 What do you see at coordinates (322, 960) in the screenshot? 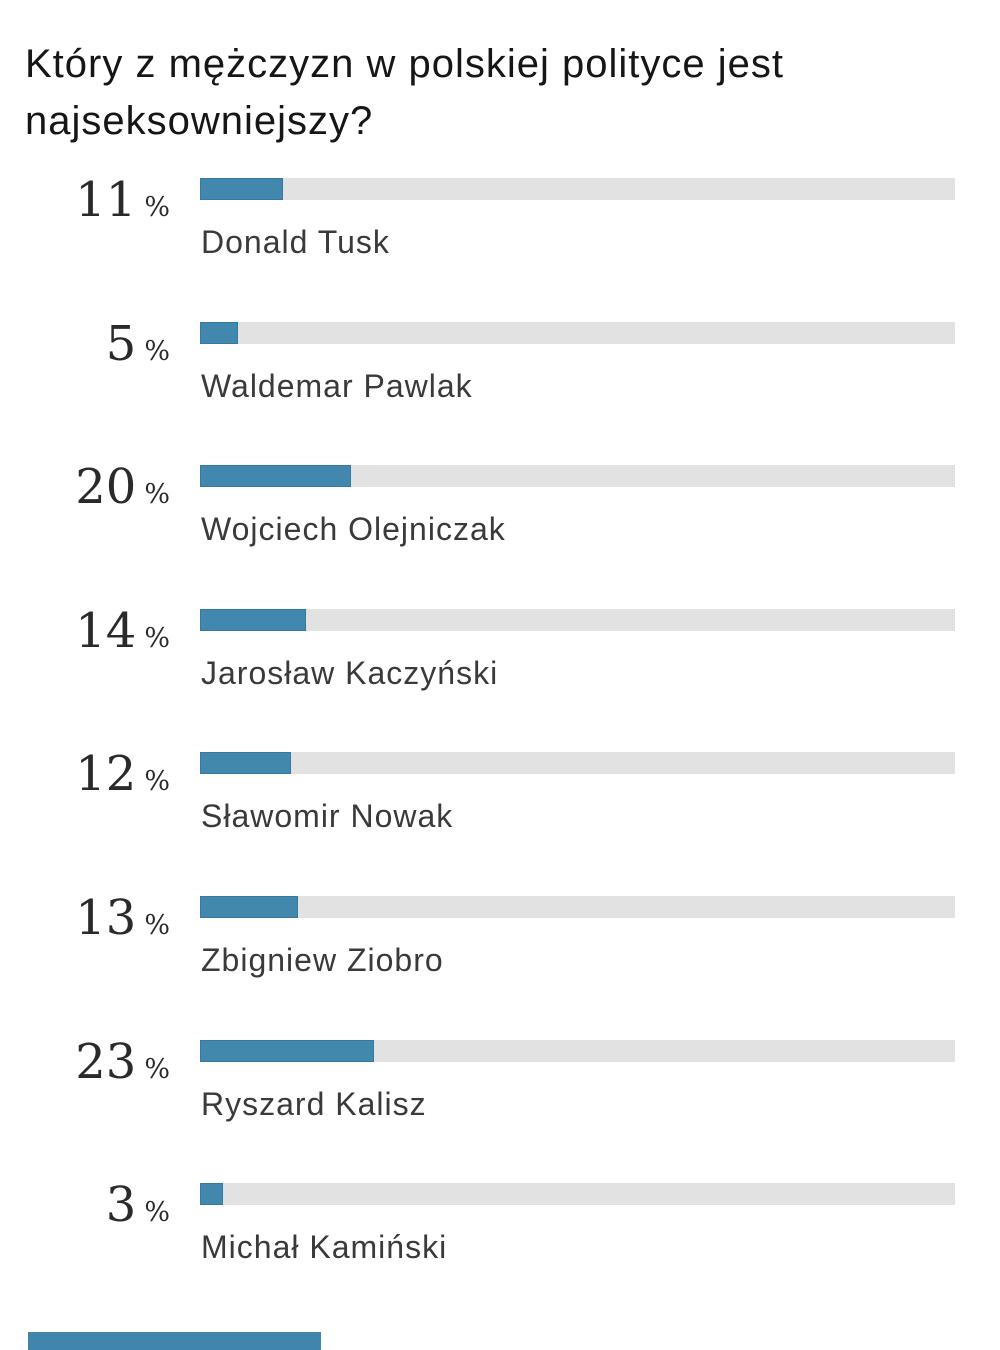
I see `candidate-name: Zbigniew Ziobro` at bounding box center [322, 960].